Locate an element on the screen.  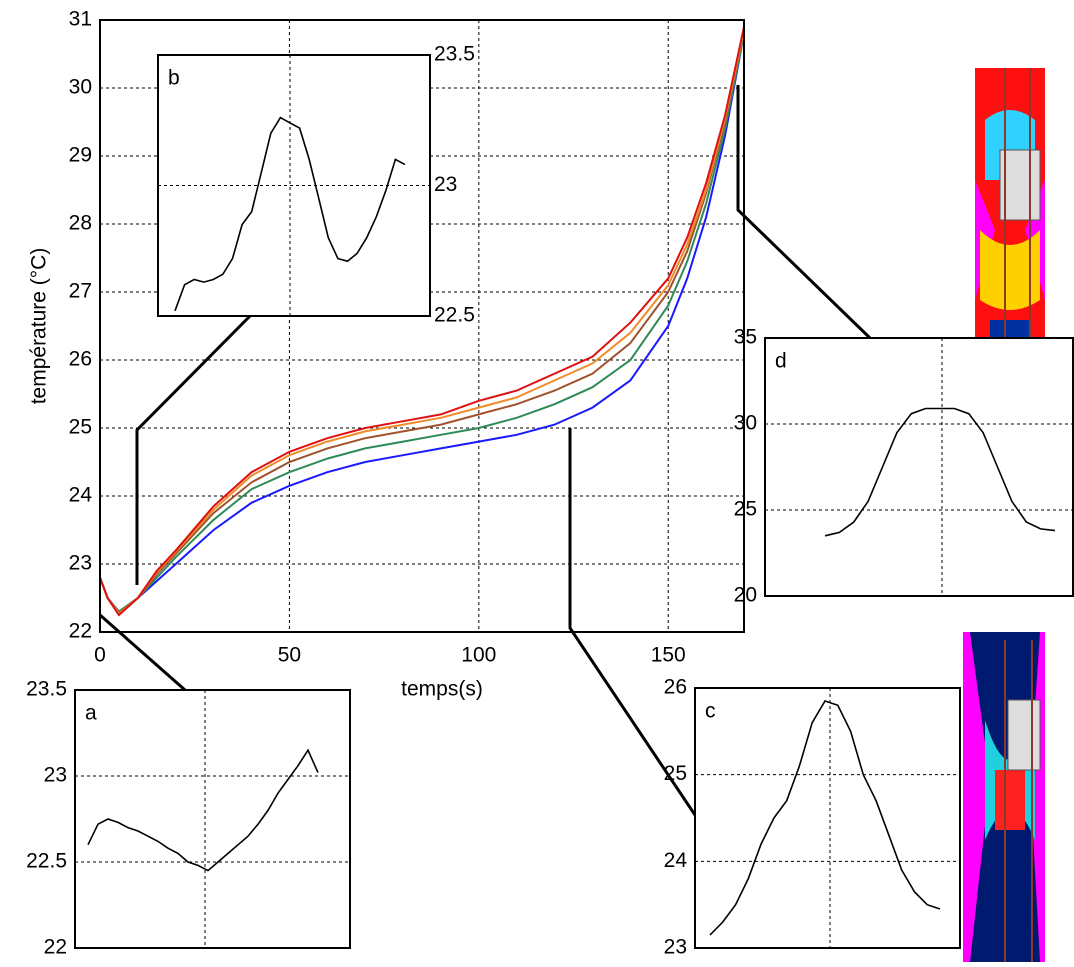
thermal-image-top is located at coordinates (1010, 229).